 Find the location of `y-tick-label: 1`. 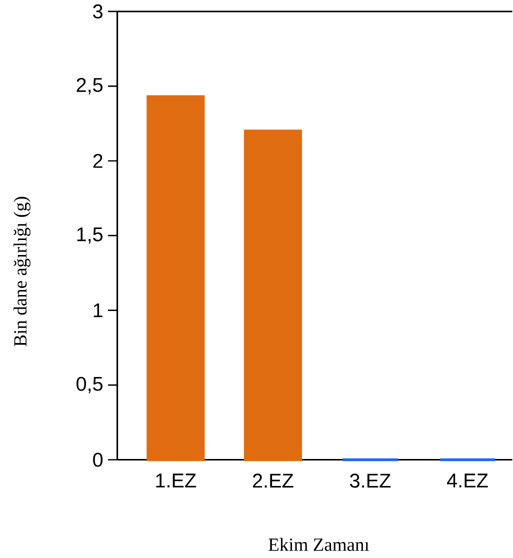

y-tick-label: 1 is located at coordinates (98, 310).